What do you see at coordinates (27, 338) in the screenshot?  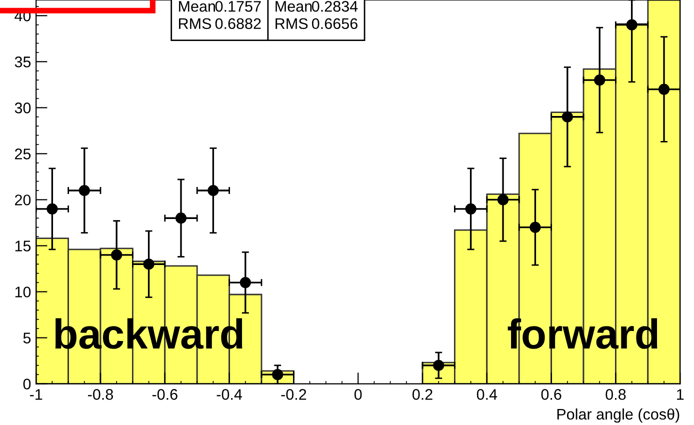 I see `y-tick-label: 5` at bounding box center [27, 338].